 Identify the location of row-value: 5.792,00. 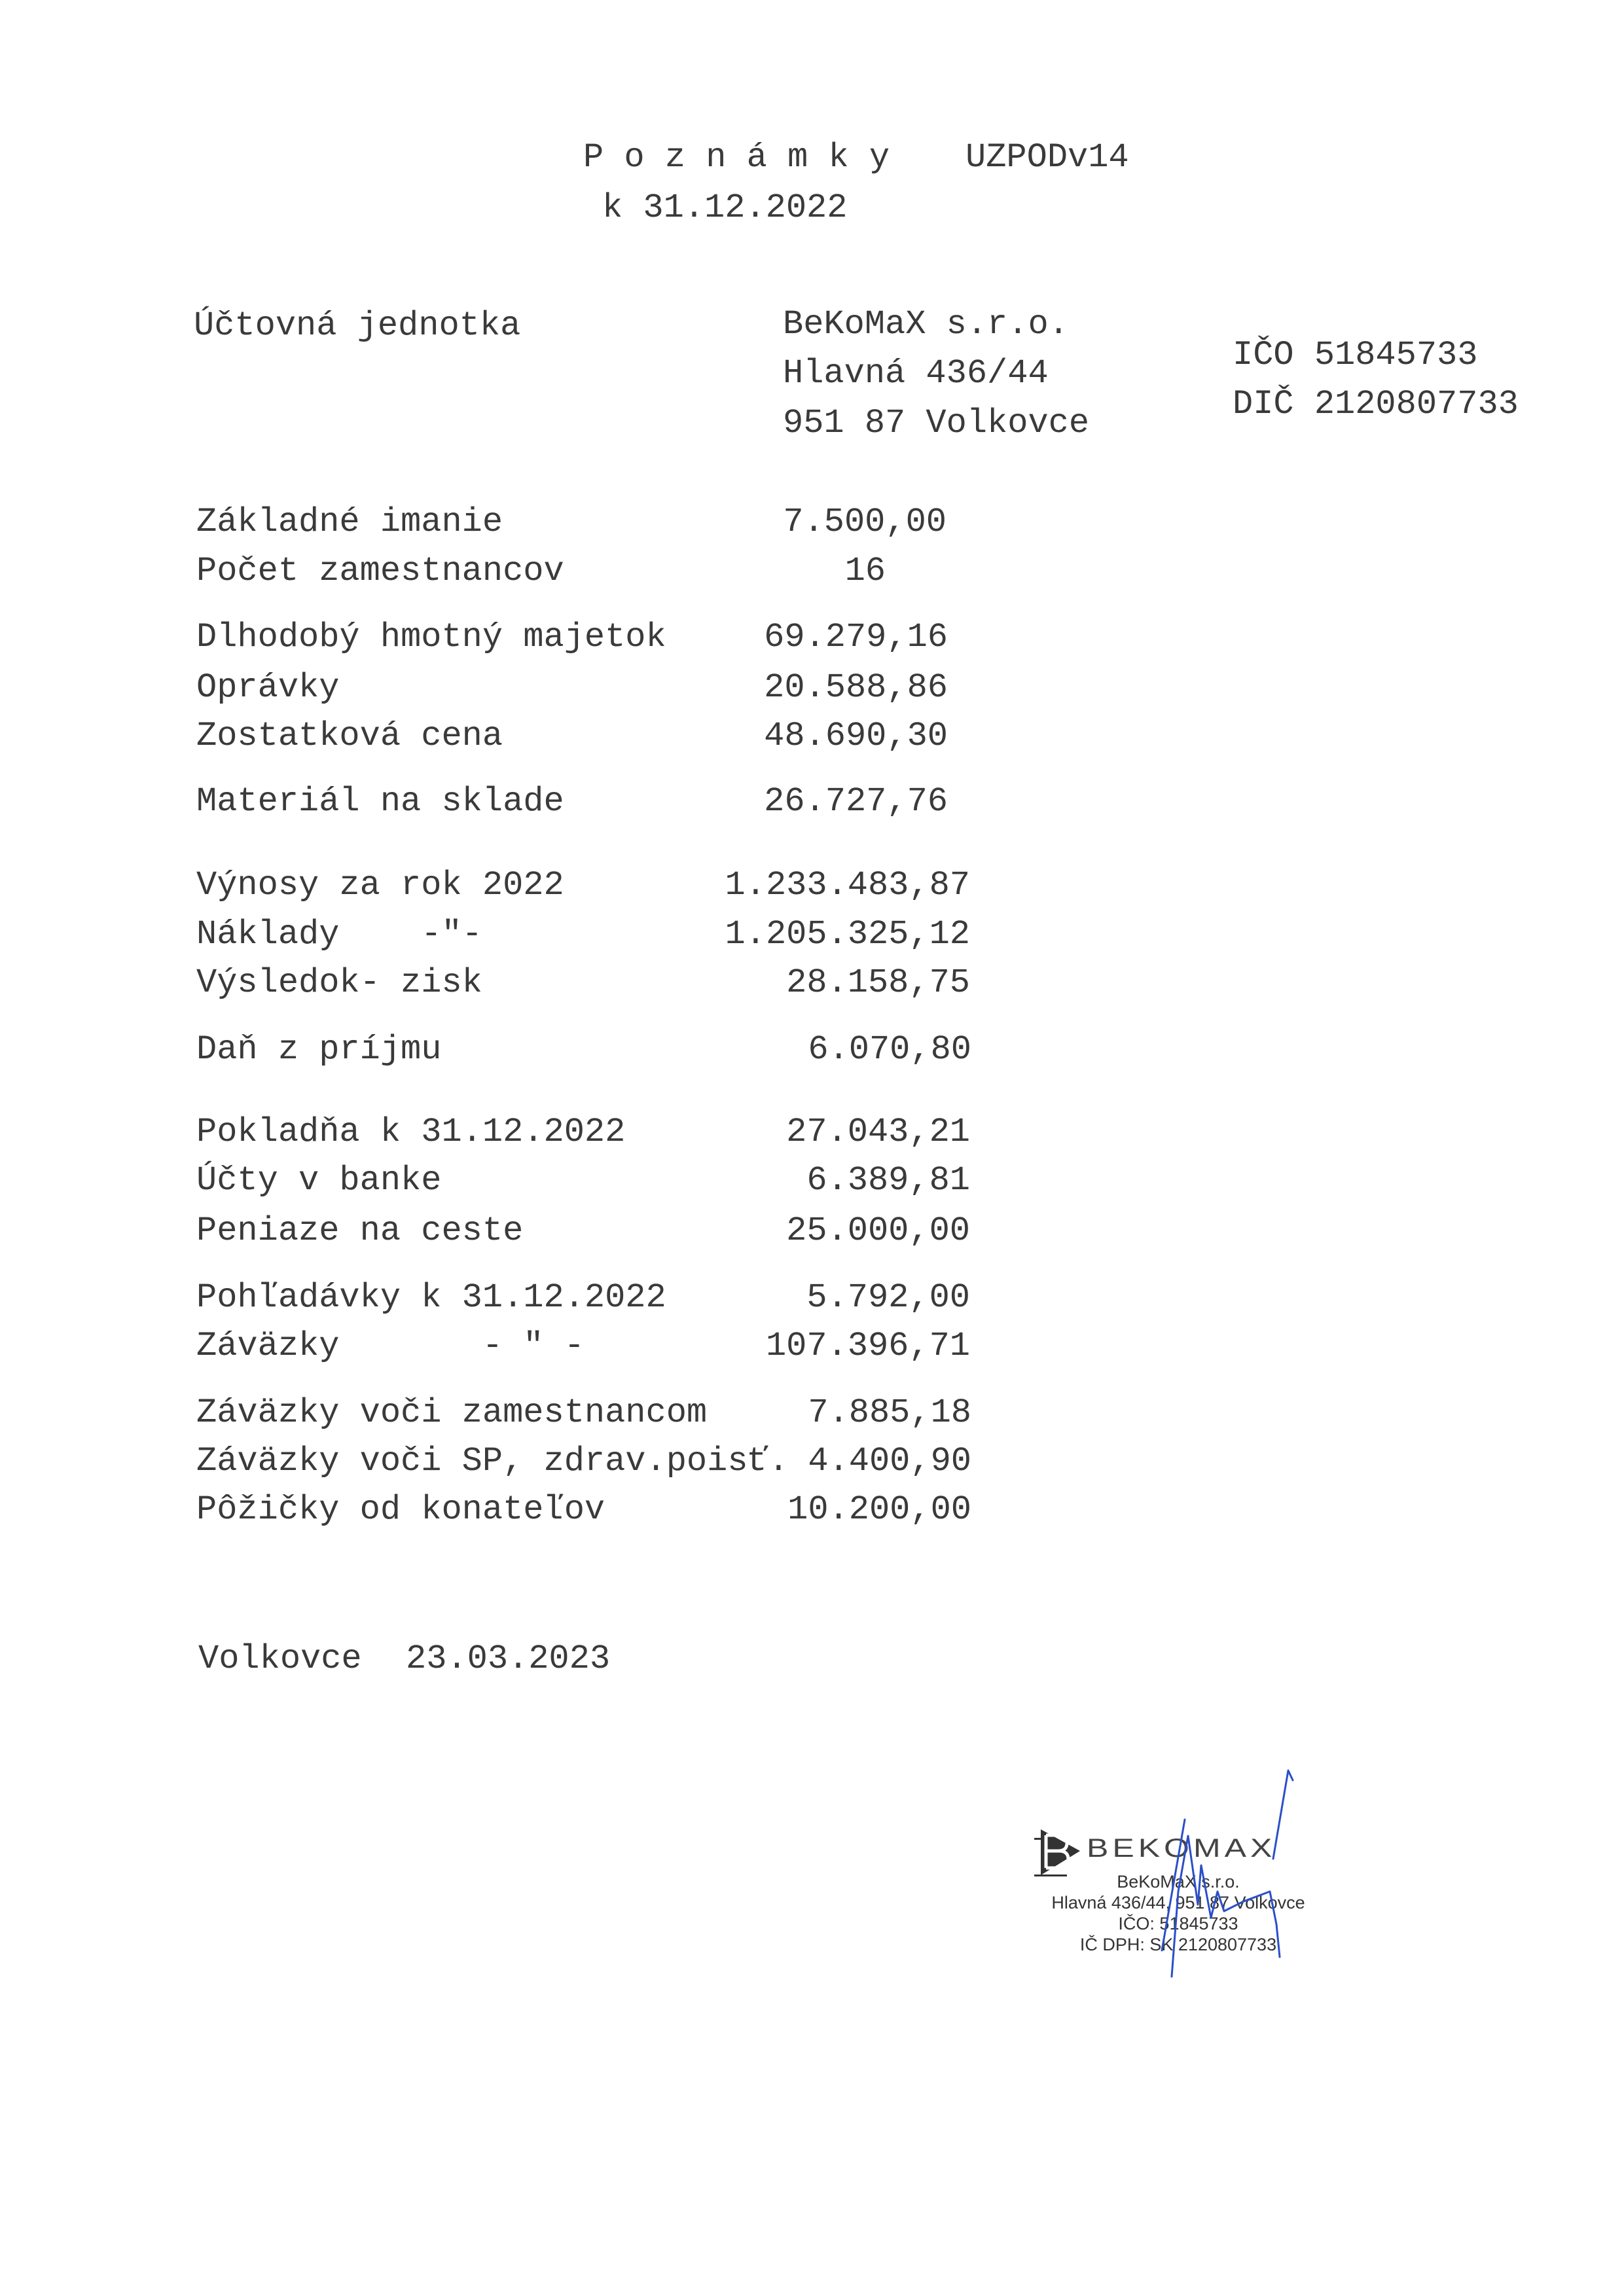
(888, 1297).